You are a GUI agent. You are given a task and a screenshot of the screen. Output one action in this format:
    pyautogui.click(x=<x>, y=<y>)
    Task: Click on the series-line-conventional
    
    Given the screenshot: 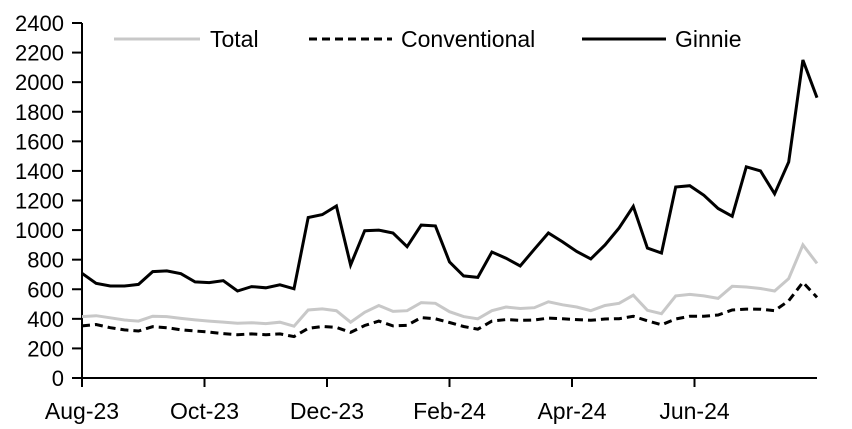 What is the action you would take?
    pyautogui.click(x=450, y=309)
    